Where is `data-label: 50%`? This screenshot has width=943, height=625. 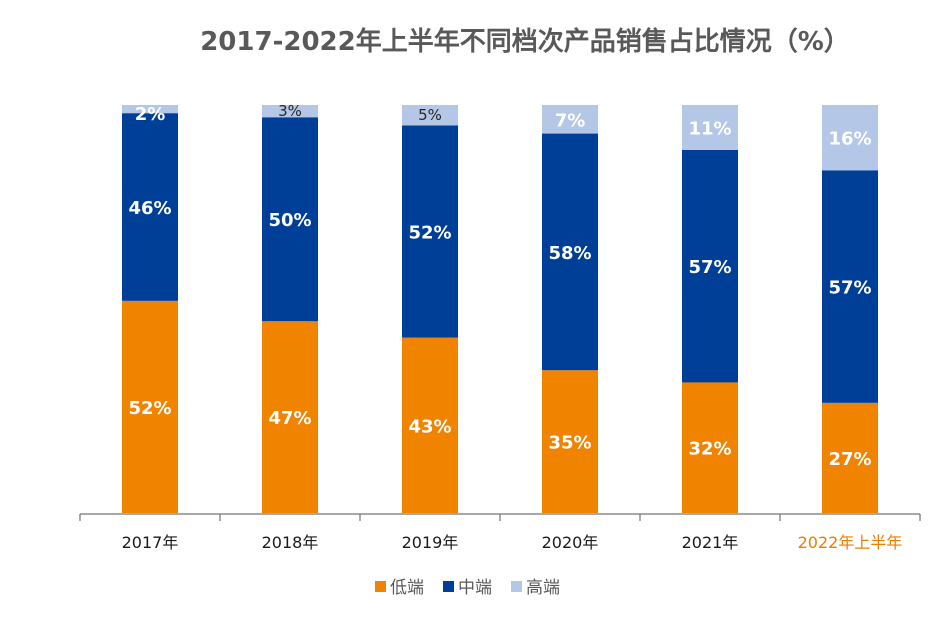
data-label: 50% is located at coordinates (289, 220).